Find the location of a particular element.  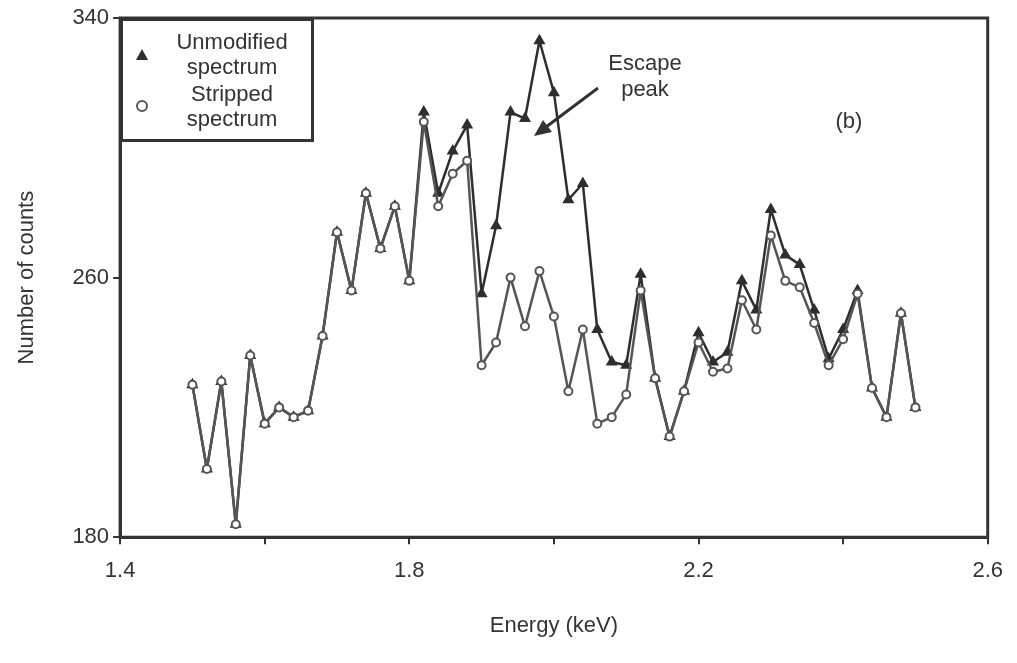

x-tick-label: 1.8 is located at coordinates (409, 570).